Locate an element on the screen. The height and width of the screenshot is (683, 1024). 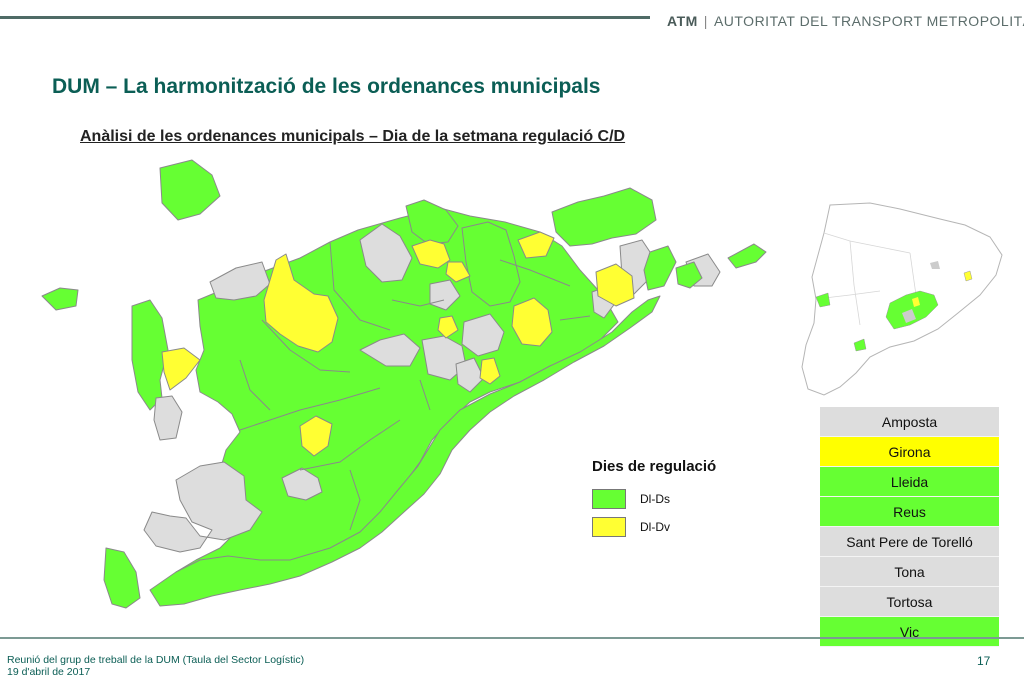
city-cell: Amposta is located at coordinates (909, 422).